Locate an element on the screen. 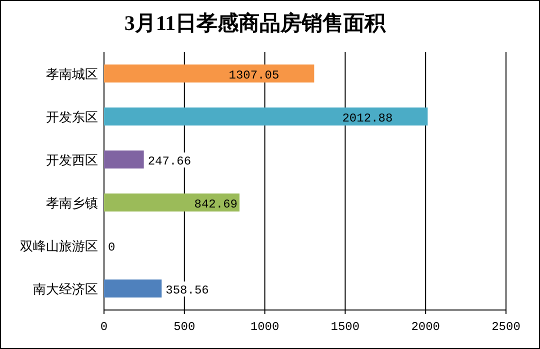 Image resolution: width=540 pixels, height=349 pixels. x-tick-label: 2500 is located at coordinates (506, 327).